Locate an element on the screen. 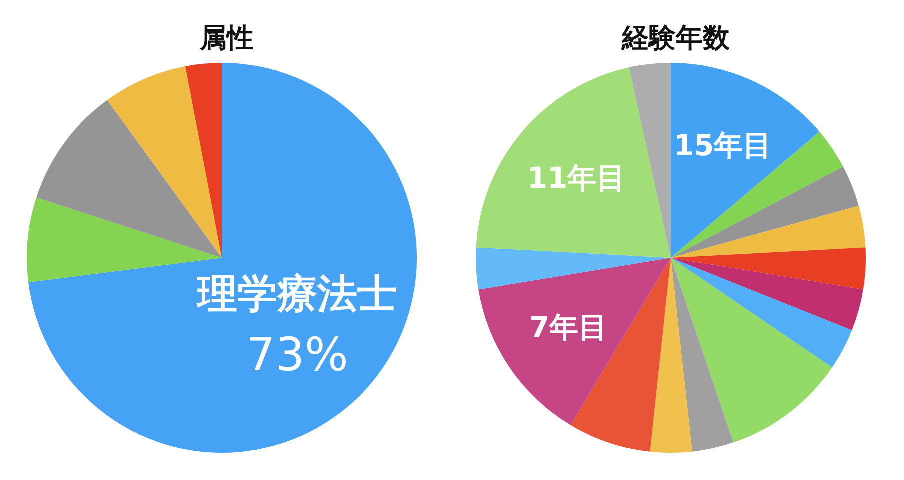 The image size is (904, 480). slice-label: 理学療法士 is located at coordinates (297, 295).